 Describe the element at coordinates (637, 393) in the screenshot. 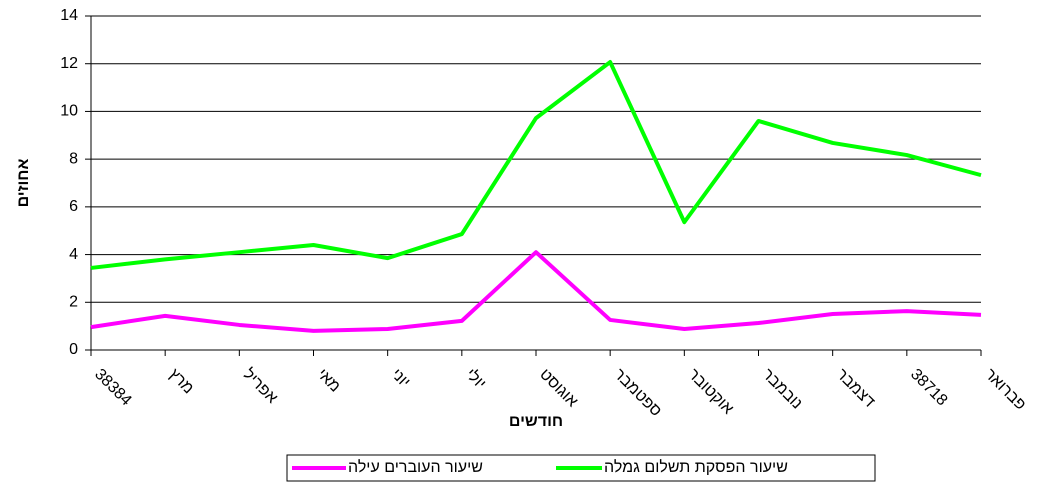

I see `x-tick-label: ספטמבר` at that location.